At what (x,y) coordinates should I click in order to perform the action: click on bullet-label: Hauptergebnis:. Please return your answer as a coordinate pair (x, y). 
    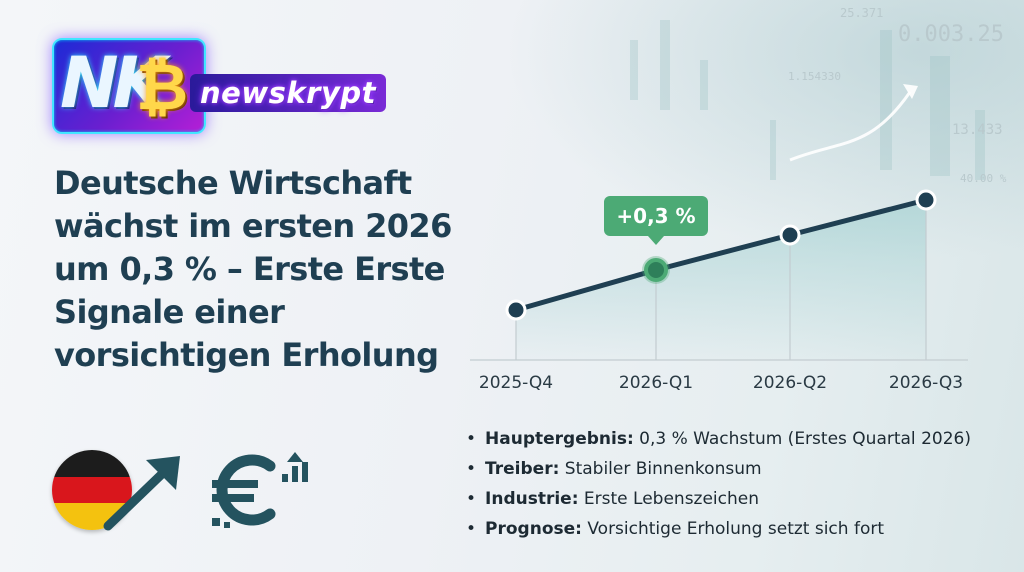
    Looking at the image, I should click on (559, 439).